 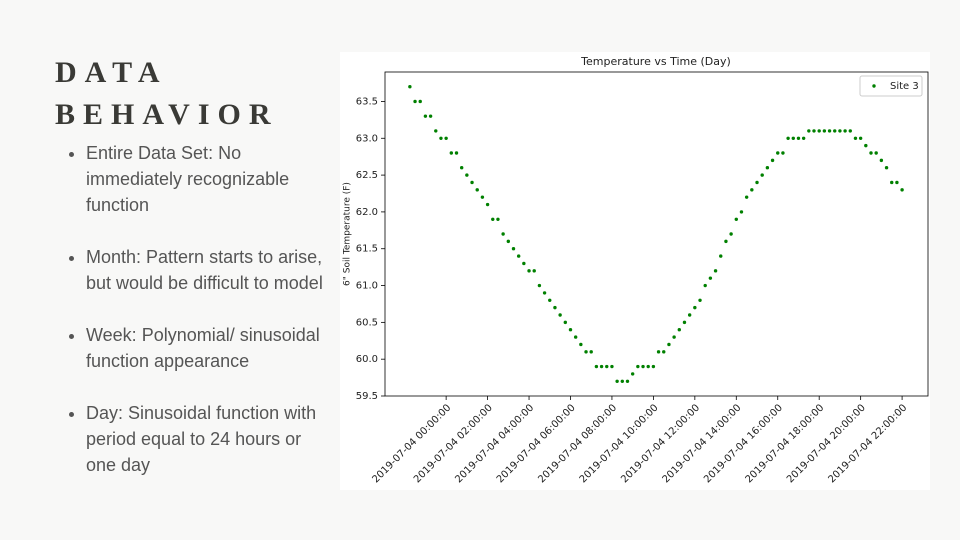 What do you see at coordinates (367, 101) in the screenshot?
I see `y-tick-label: 63.5` at bounding box center [367, 101].